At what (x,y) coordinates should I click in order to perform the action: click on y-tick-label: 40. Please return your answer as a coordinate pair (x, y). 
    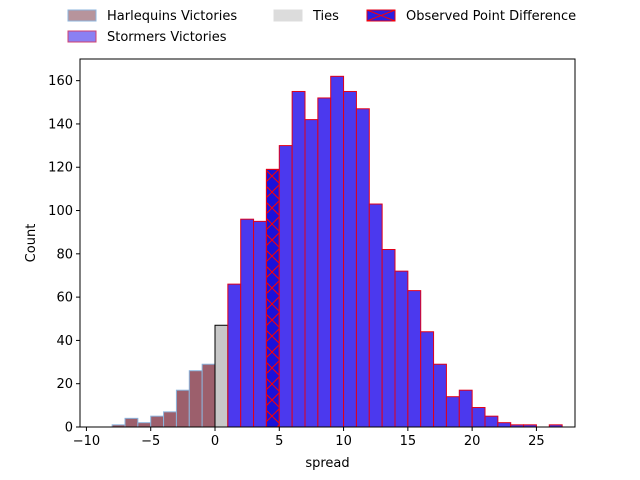
    Looking at the image, I should click on (64, 341).